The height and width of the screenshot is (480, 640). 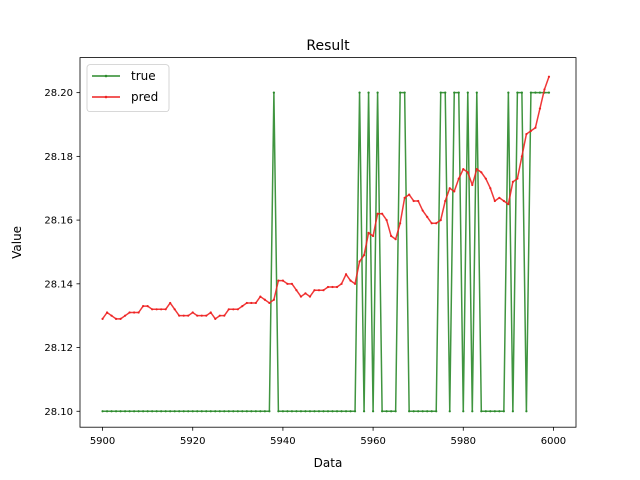 What do you see at coordinates (128, 88) in the screenshot?
I see `legend-box` at bounding box center [128, 88].